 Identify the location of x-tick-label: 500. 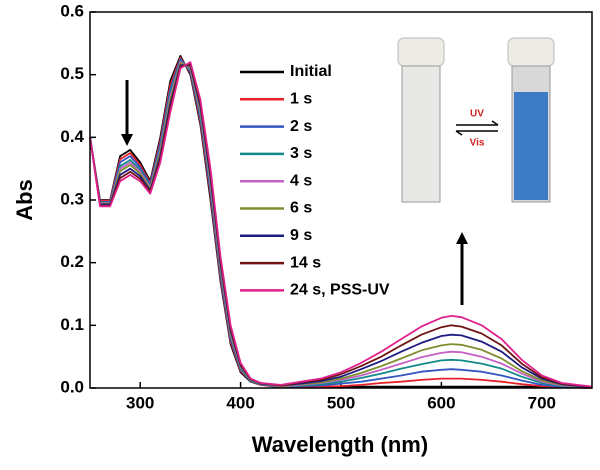
(341, 402).